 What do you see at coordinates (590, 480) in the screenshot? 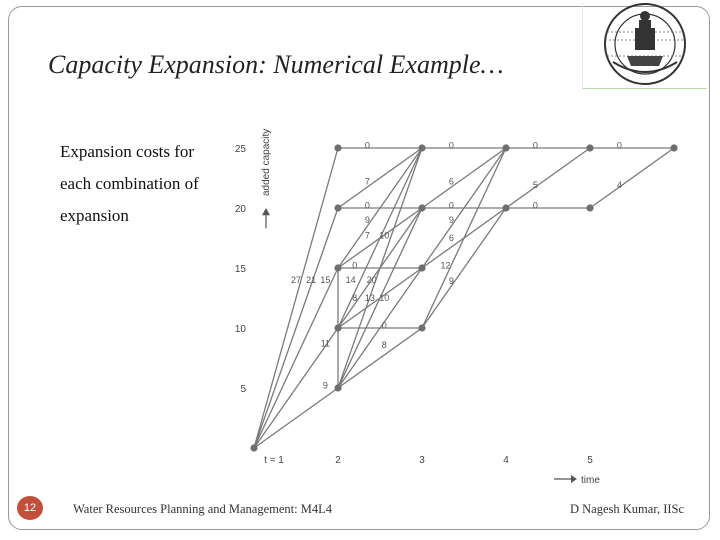
I see `x-axis-label: time` at bounding box center [590, 480].